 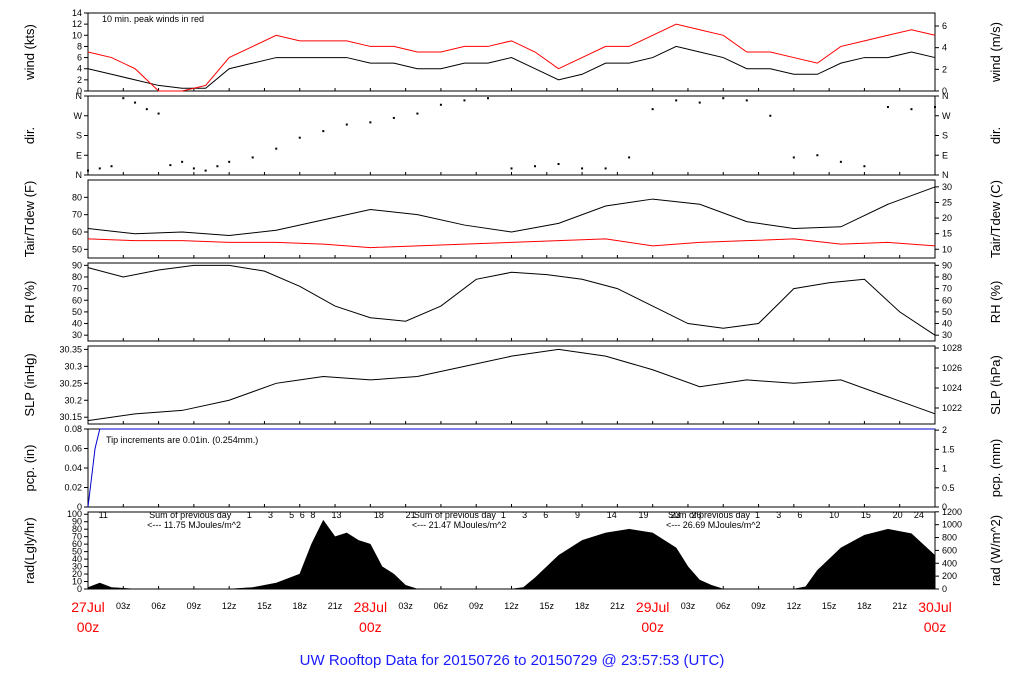 I want to click on dir-right-tick-label: E, so click(x=945, y=155).